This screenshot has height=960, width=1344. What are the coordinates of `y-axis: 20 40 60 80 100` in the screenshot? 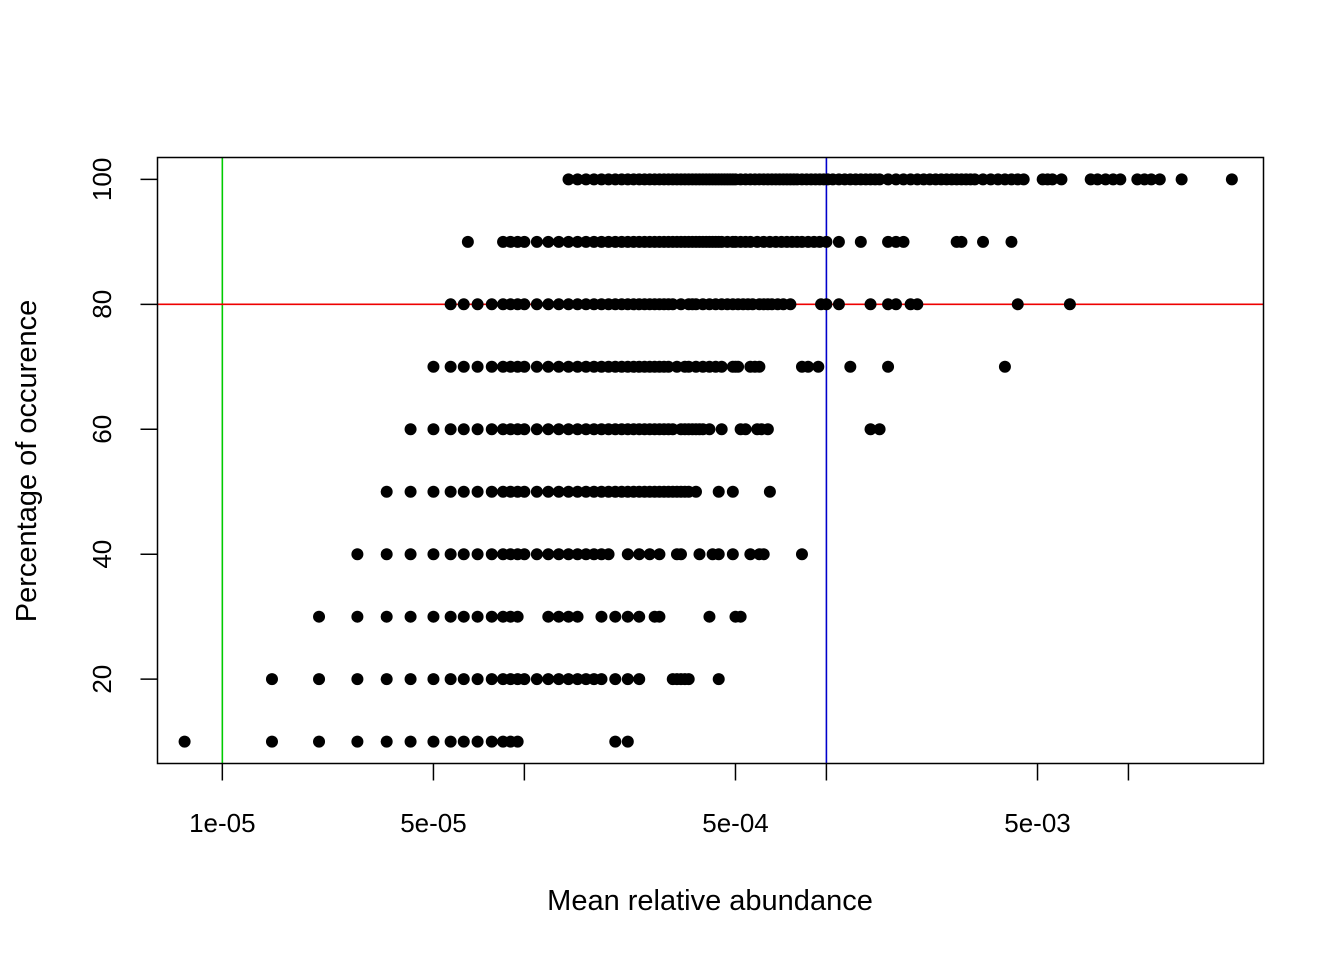 It's located at (122, 426).